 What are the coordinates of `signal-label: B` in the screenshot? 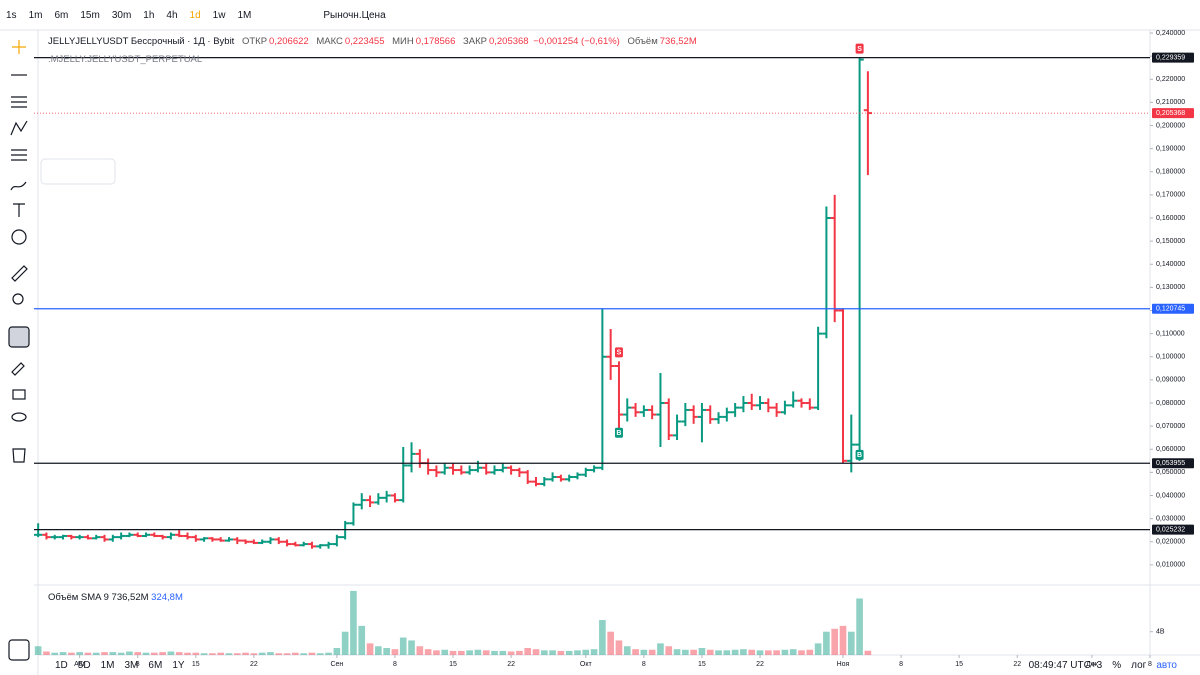 It's located at (618, 433).